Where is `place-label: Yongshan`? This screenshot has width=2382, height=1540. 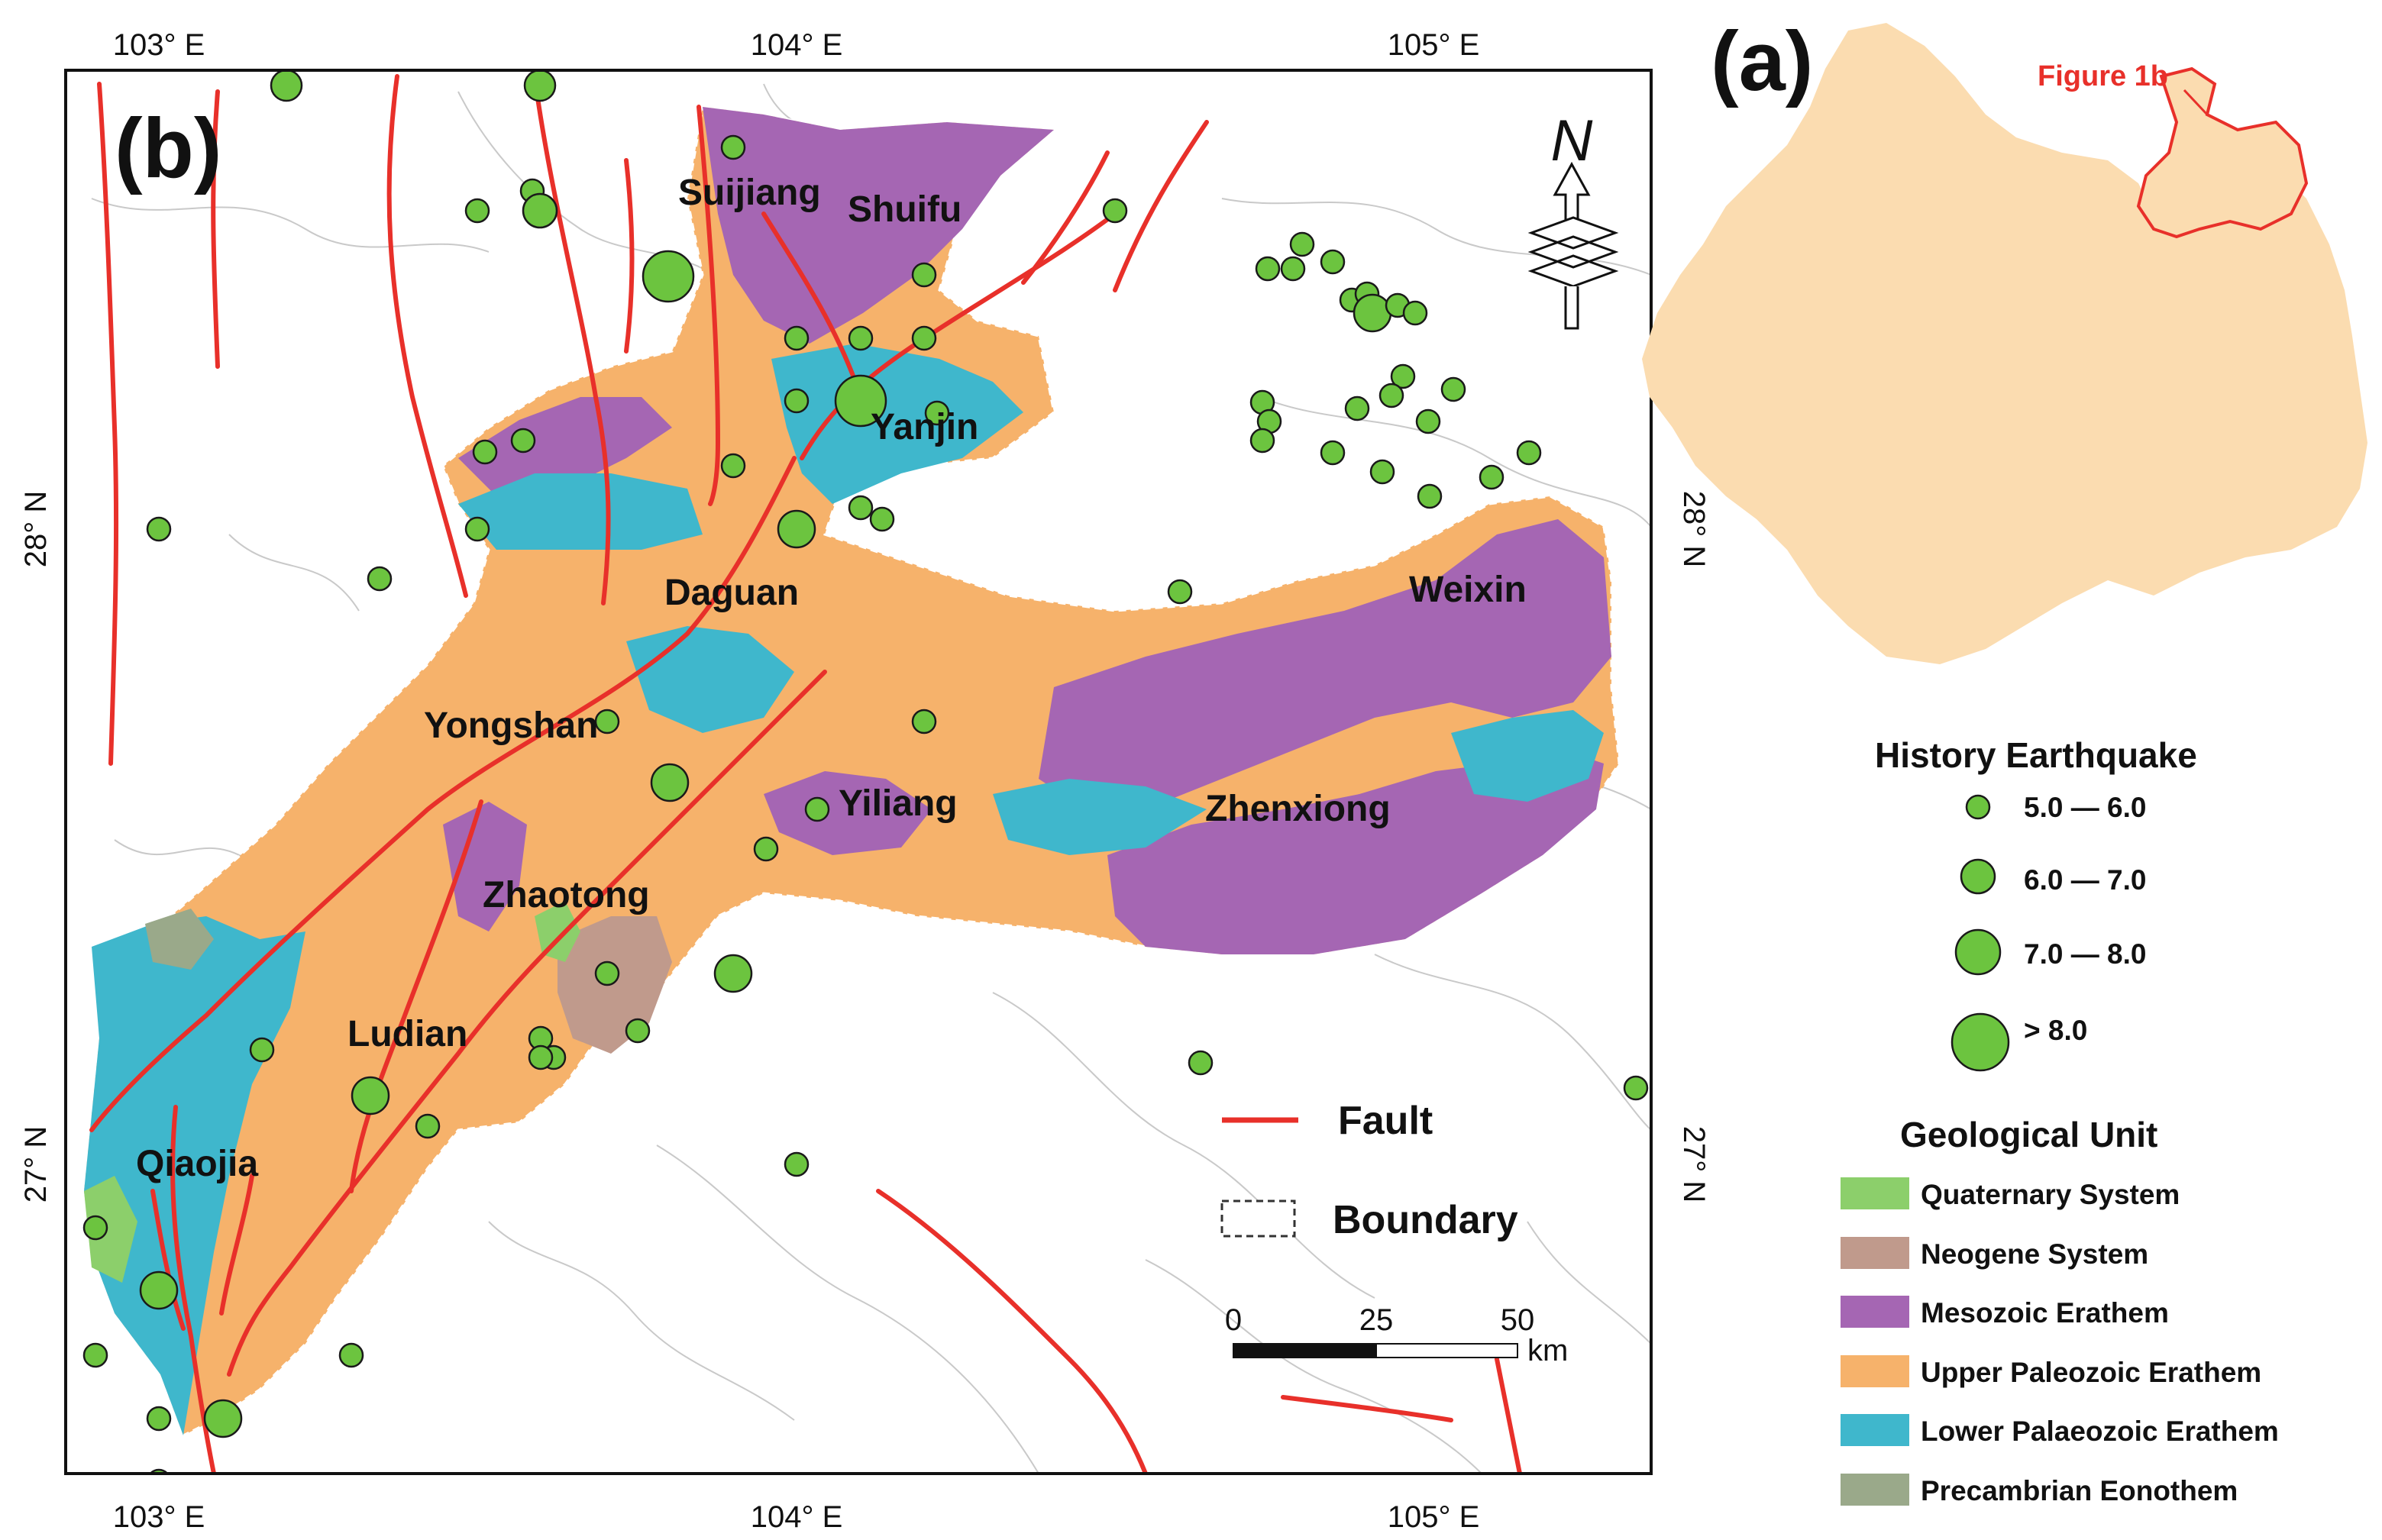 place-label: Yongshan is located at coordinates (511, 725).